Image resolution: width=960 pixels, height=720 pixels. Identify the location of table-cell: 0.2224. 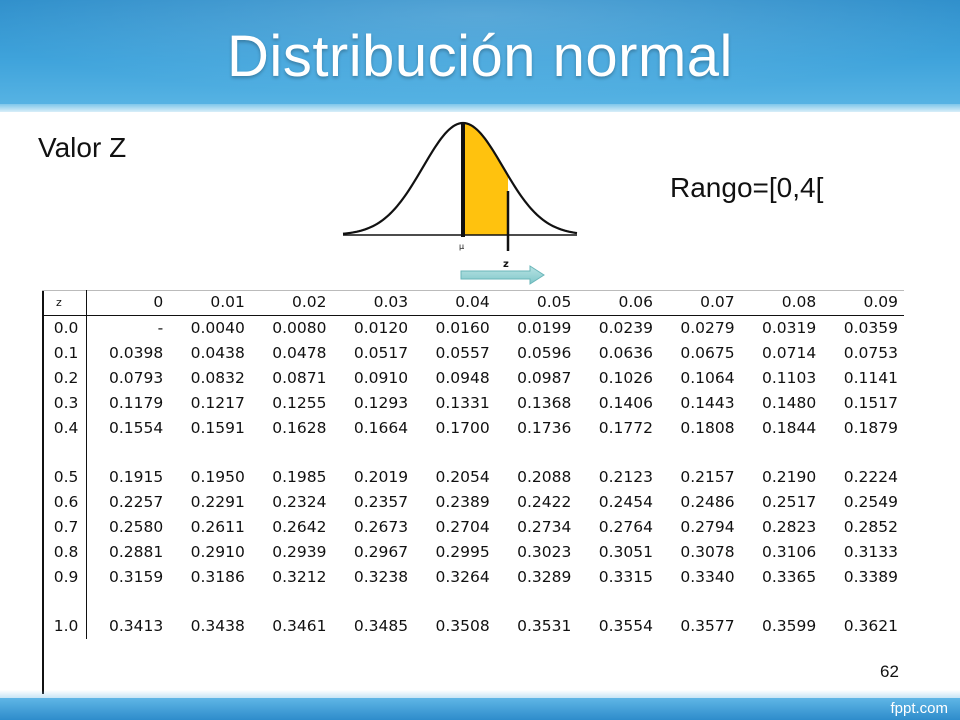
(870, 477).